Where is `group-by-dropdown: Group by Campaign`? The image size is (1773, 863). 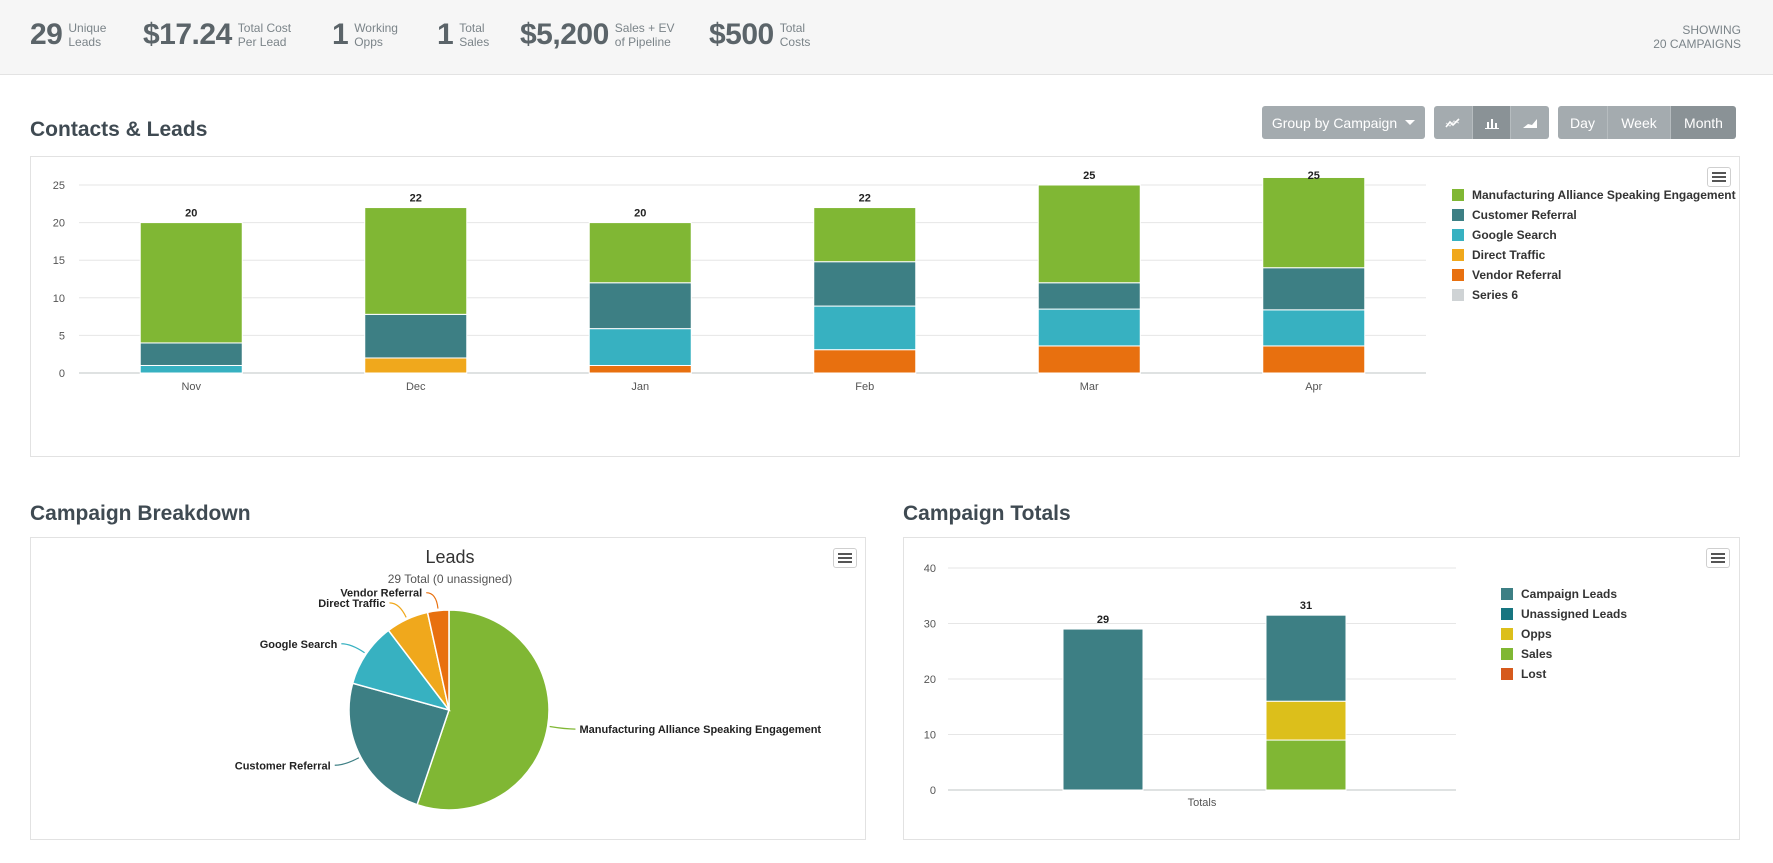 group-by-dropdown: Group by Campaign is located at coordinates (1343, 122).